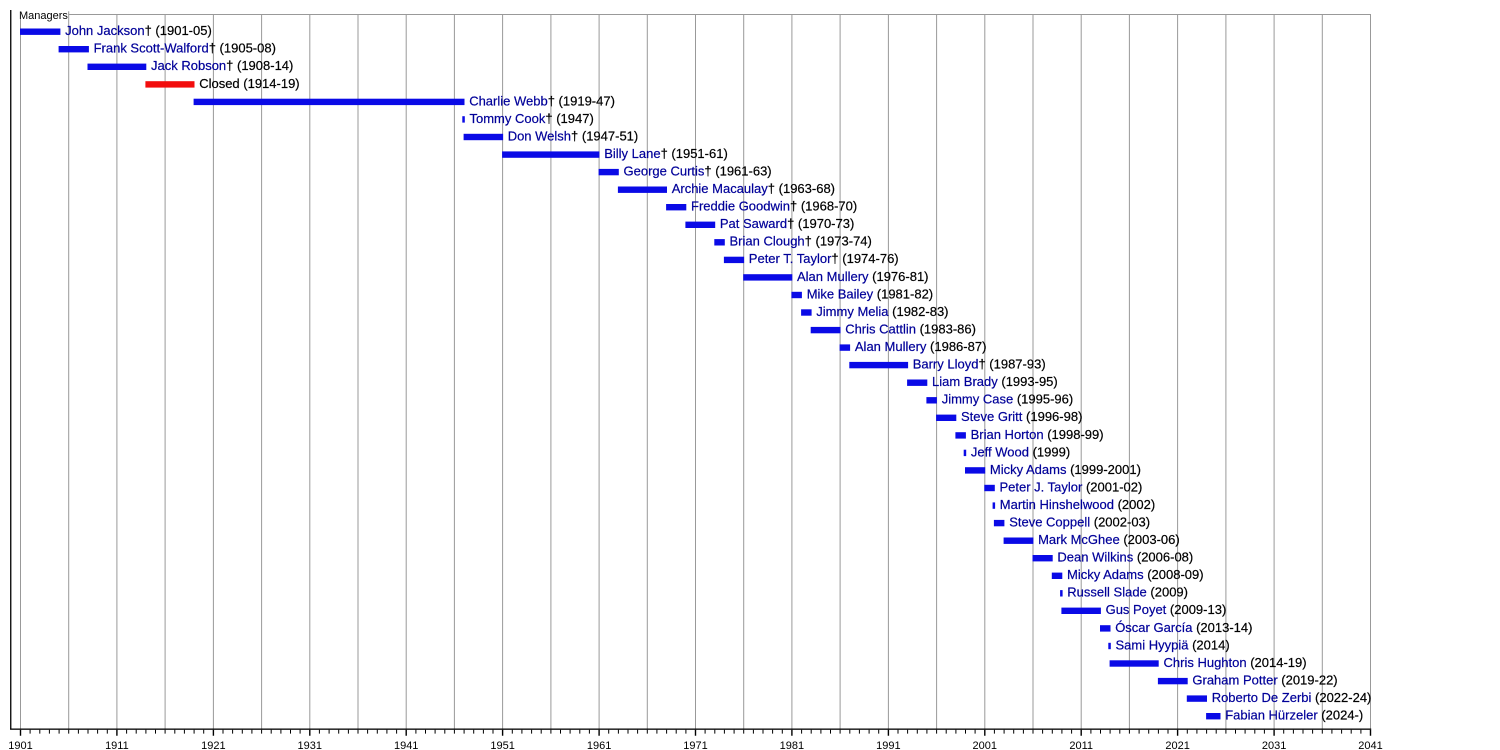 This screenshot has width=1500, height=750. Describe the element at coordinates (1183, 627) in the screenshot. I see `svg-text: Óscar García (2013-14)` at that location.